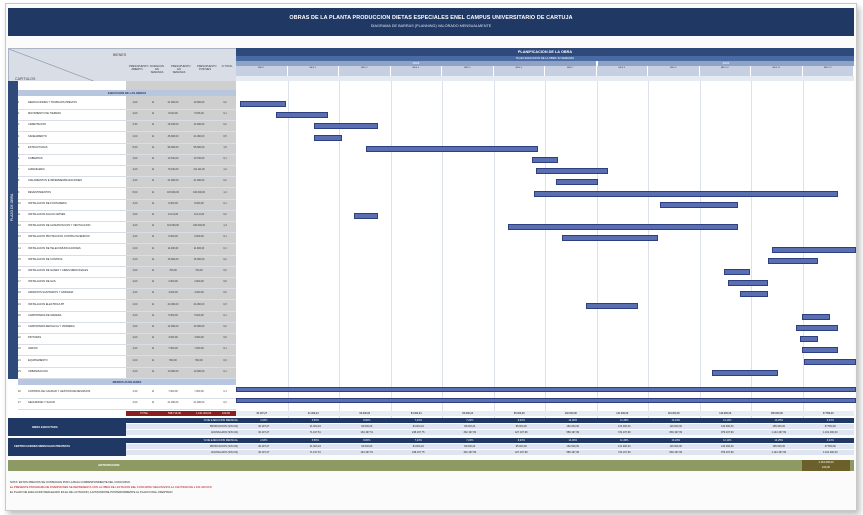  I want to click on production-value: 41.000,24, so click(313, 413).